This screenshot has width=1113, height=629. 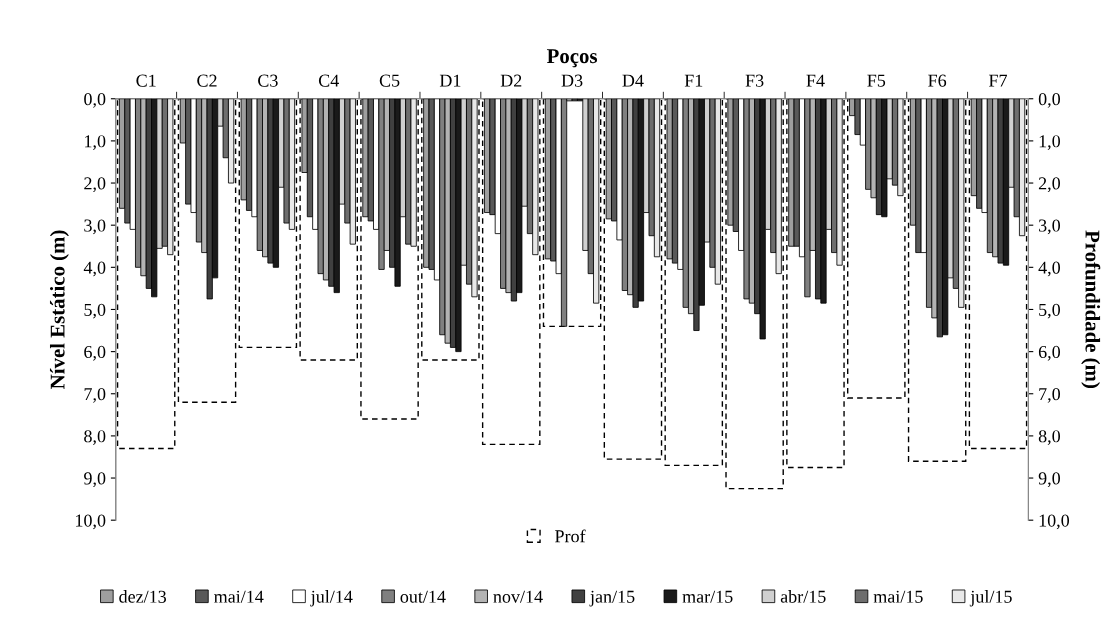 What do you see at coordinates (1050, 311) in the screenshot?
I see `y2-tick-label: 5,0` at bounding box center [1050, 311].